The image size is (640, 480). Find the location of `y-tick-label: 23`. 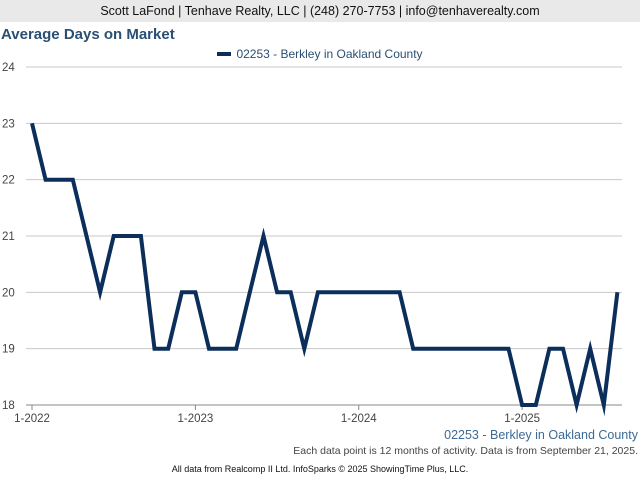

y-tick-label: 23 is located at coordinates (8, 124).